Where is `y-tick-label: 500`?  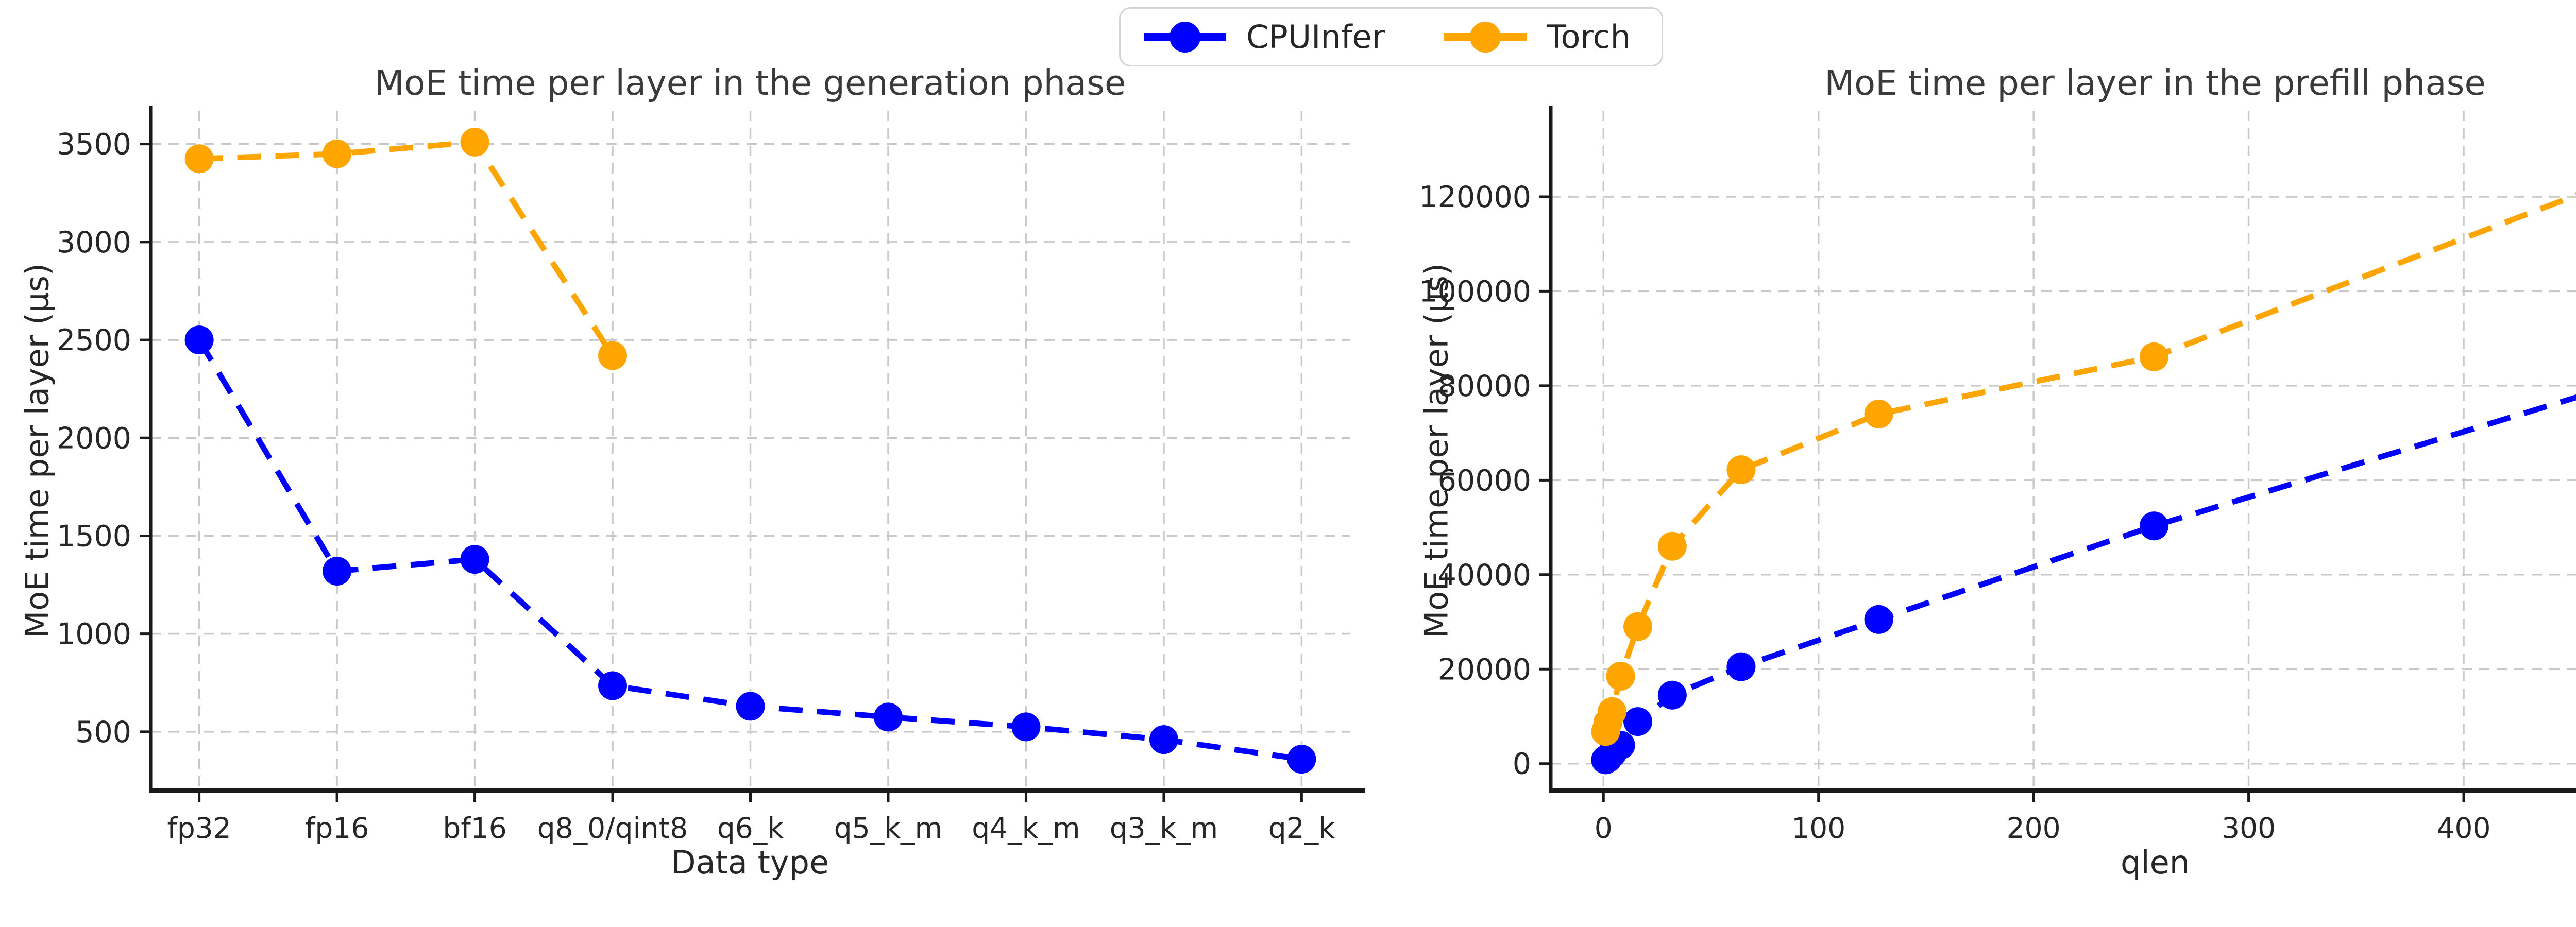
y-tick-label: 500 is located at coordinates (103, 732).